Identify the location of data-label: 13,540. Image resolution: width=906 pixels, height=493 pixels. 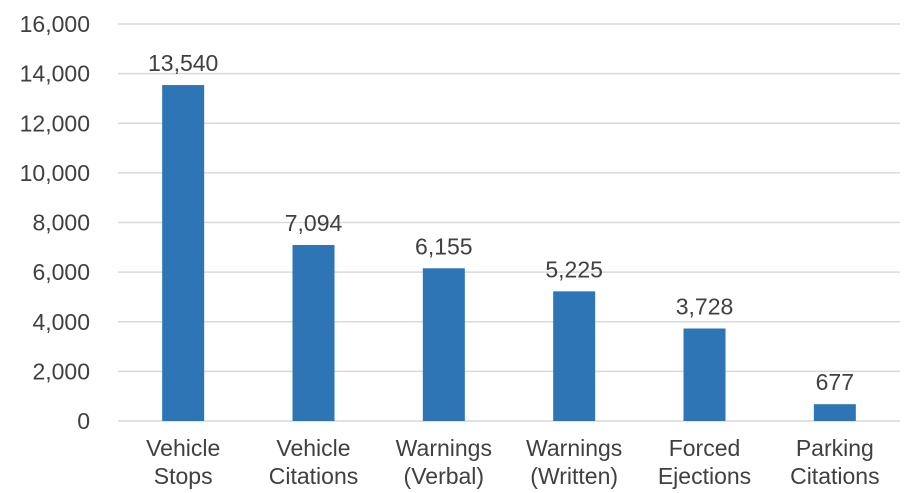
(183, 63).